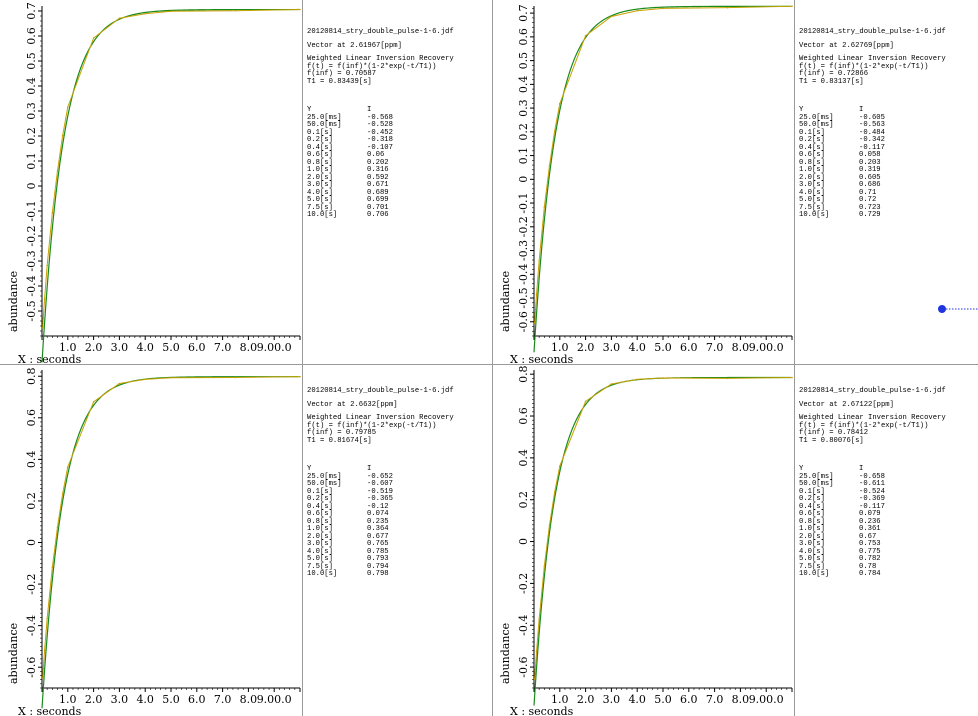  What do you see at coordinates (31, 161) in the screenshot?
I see `y-tick-label: 0.1` at bounding box center [31, 161].